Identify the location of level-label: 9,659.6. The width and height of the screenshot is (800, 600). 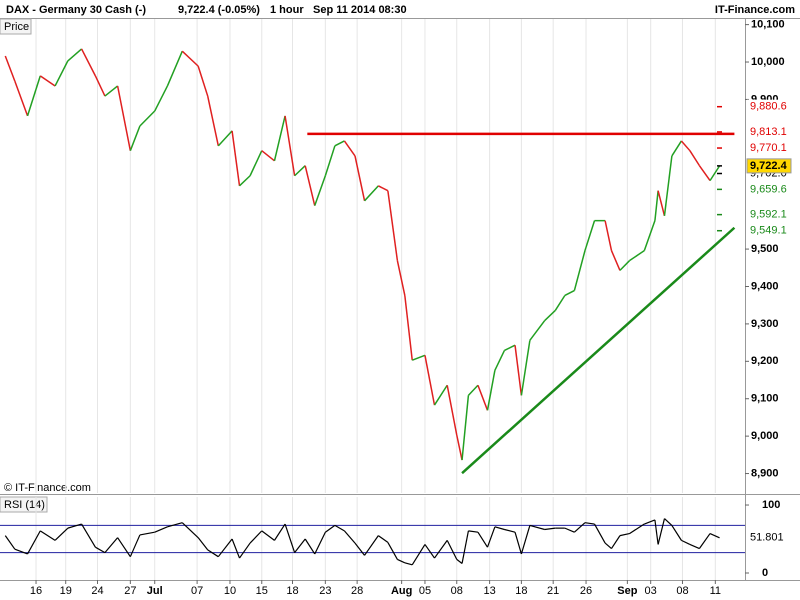
(768, 189).